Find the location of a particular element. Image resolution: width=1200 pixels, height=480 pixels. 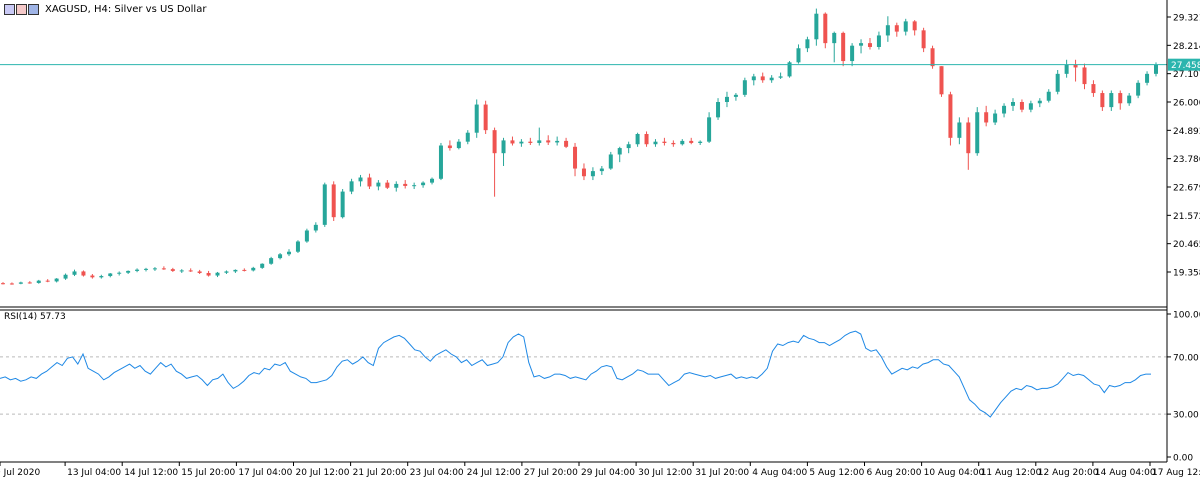

current-price-bg is located at coordinates (1184, 64).